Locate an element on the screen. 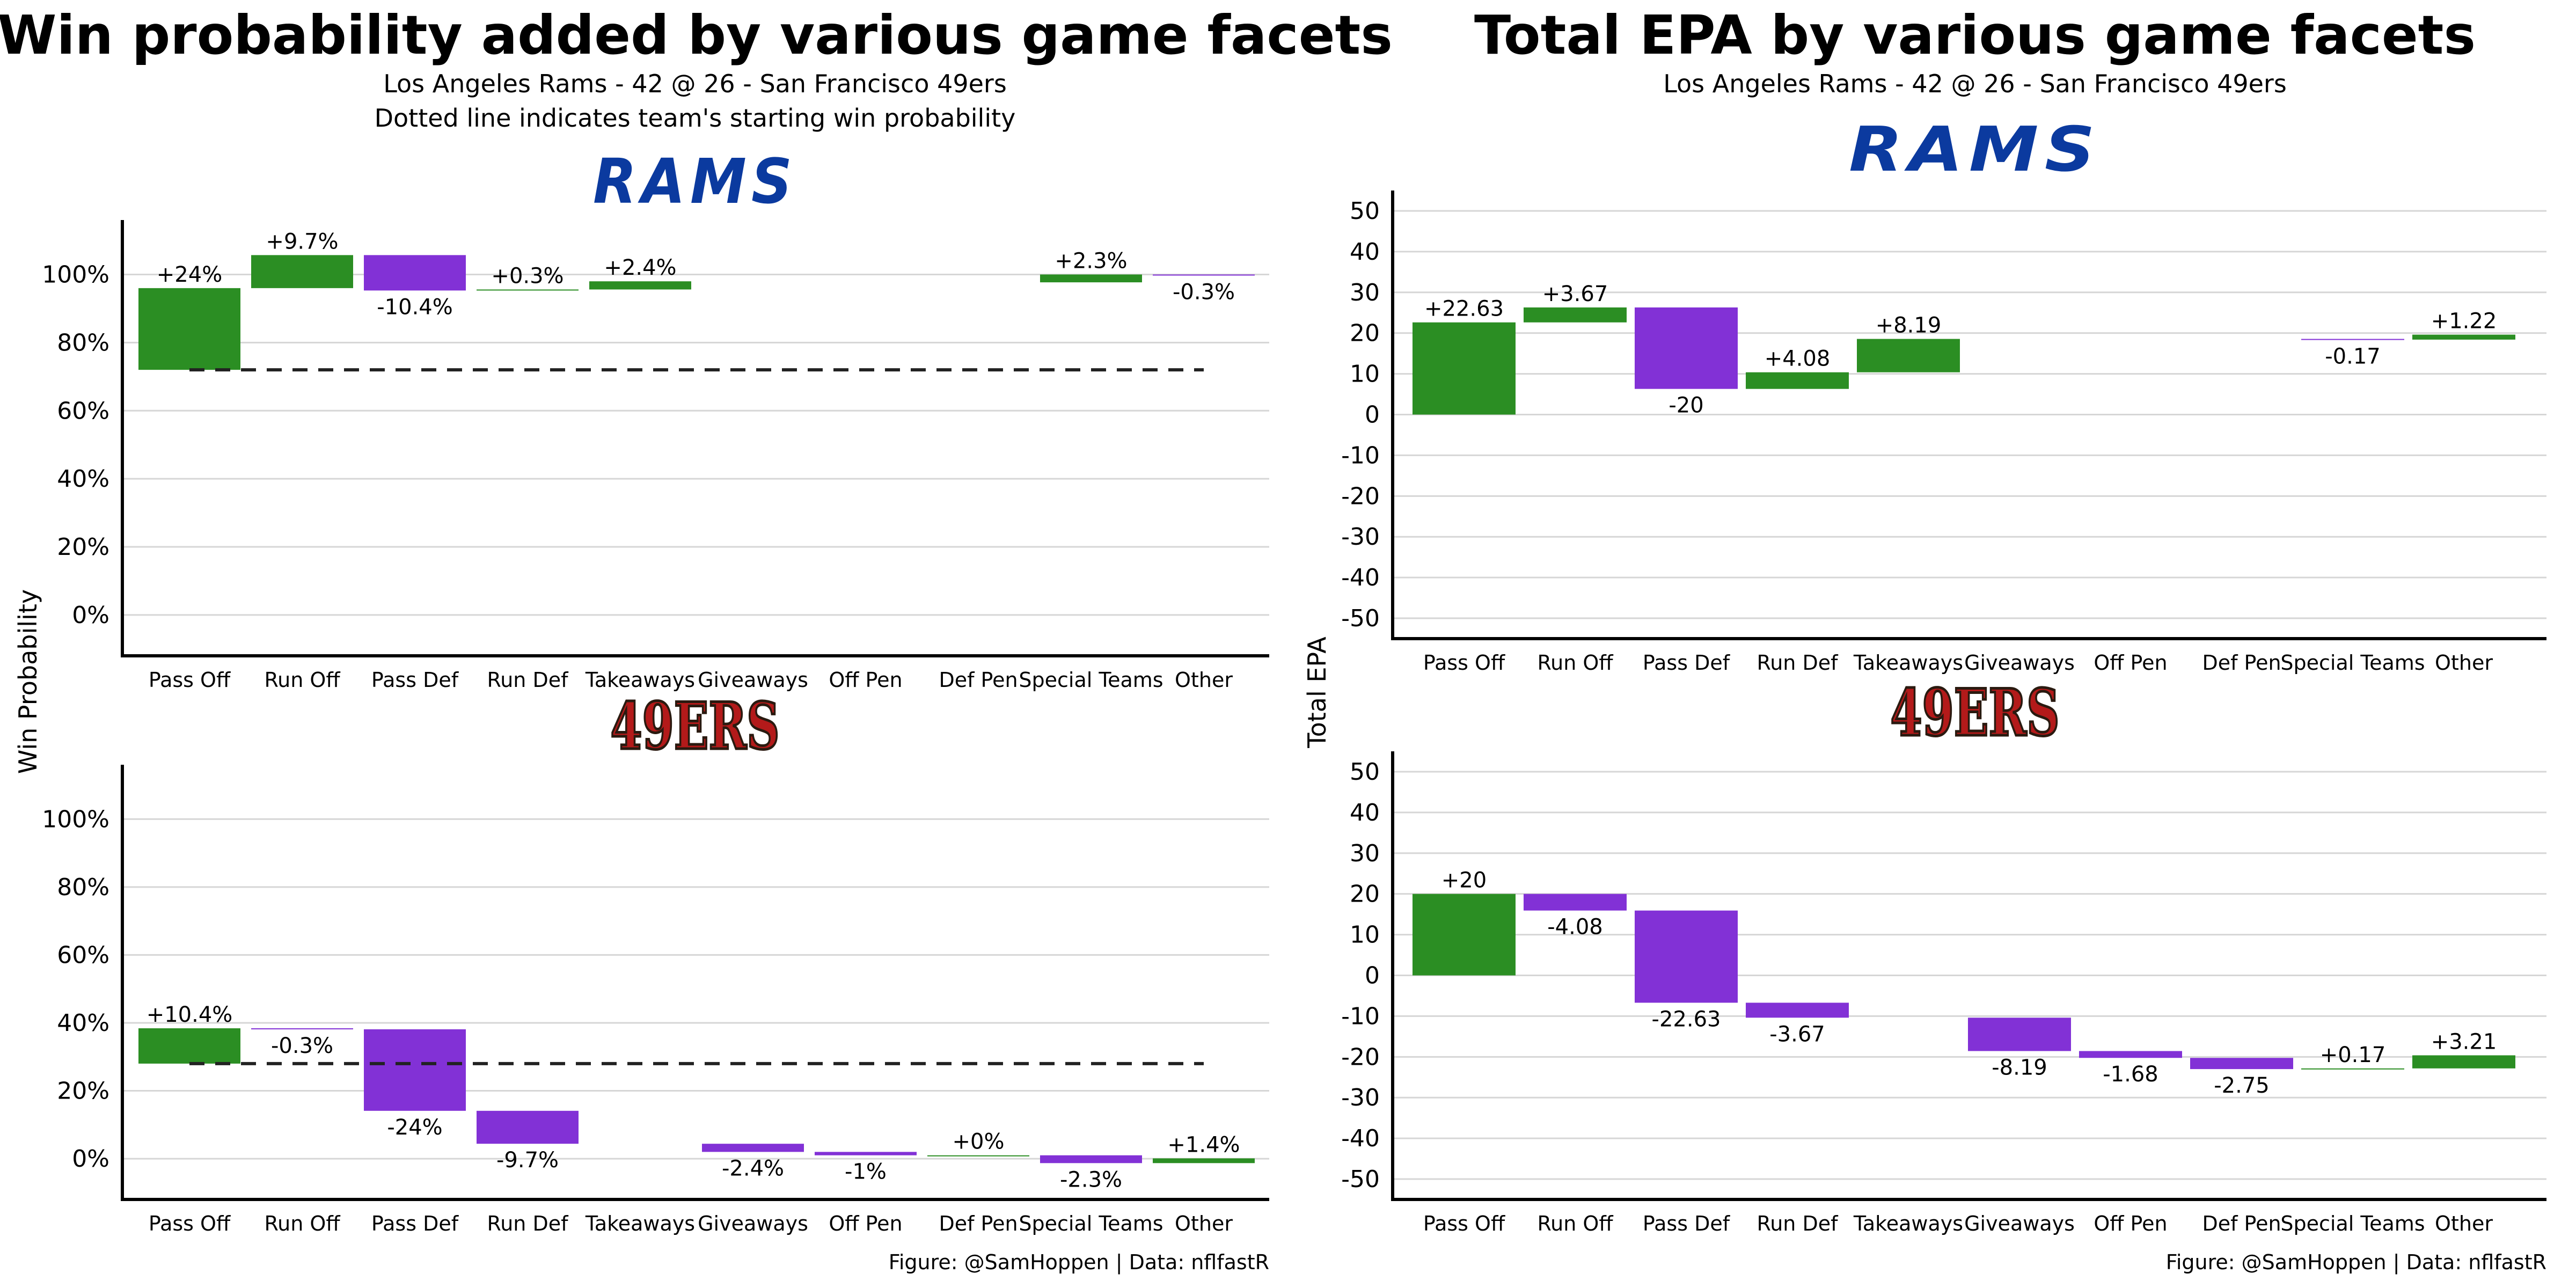  rams-logo-right: RAMS is located at coordinates (1975, 150).